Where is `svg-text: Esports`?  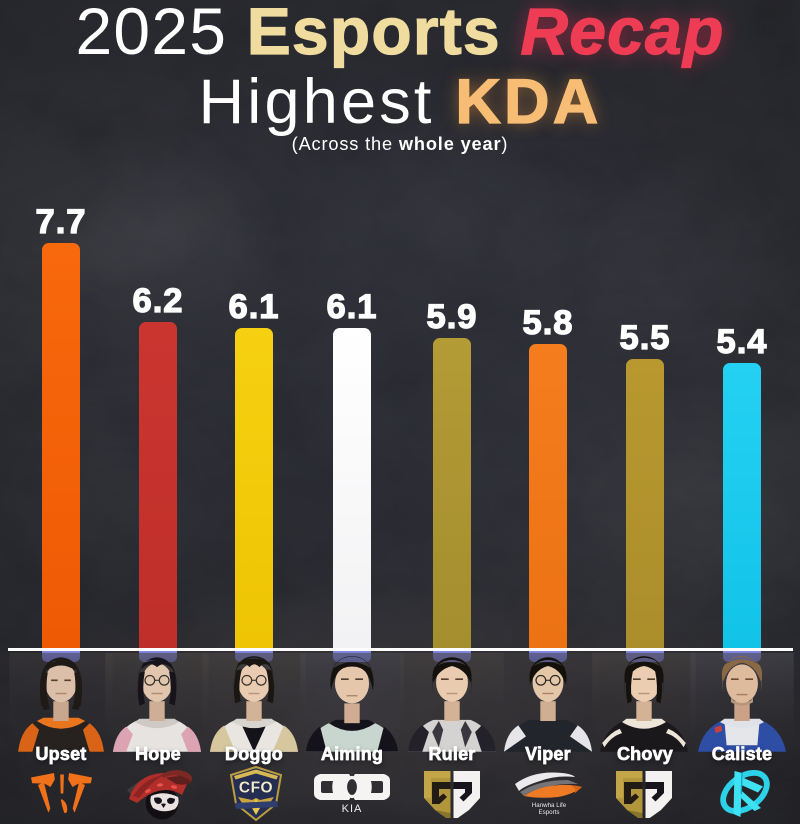
svg-text: Esports is located at coordinates (549, 812).